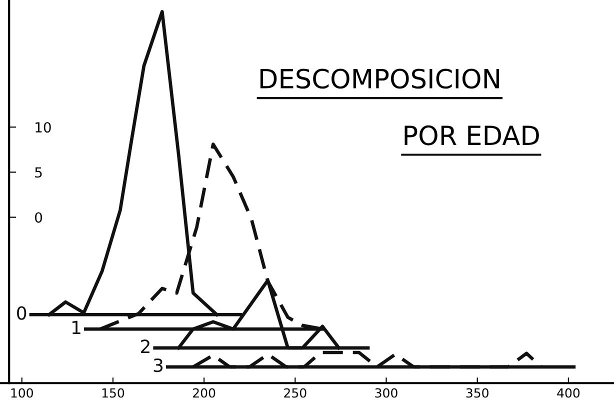 The height and width of the screenshot is (405, 614). Describe the element at coordinates (471, 135) in the screenshot. I see `text: POR EDAD` at that location.